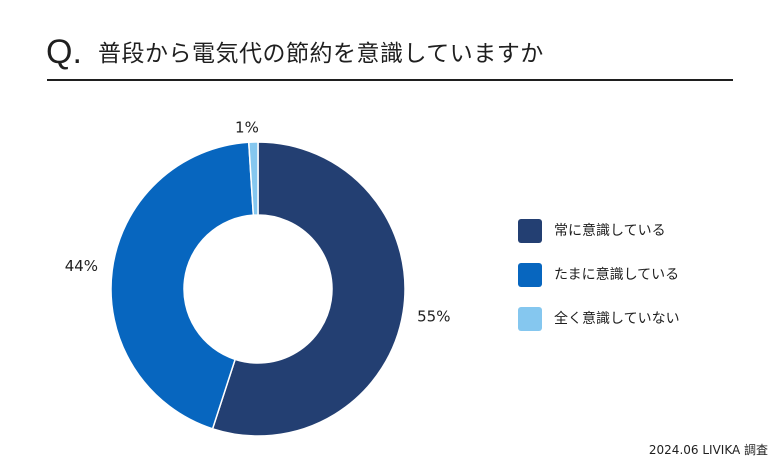 The height and width of the screenshot is (468, 780). I want to click on legend-swatch-always, so click(530, 231).